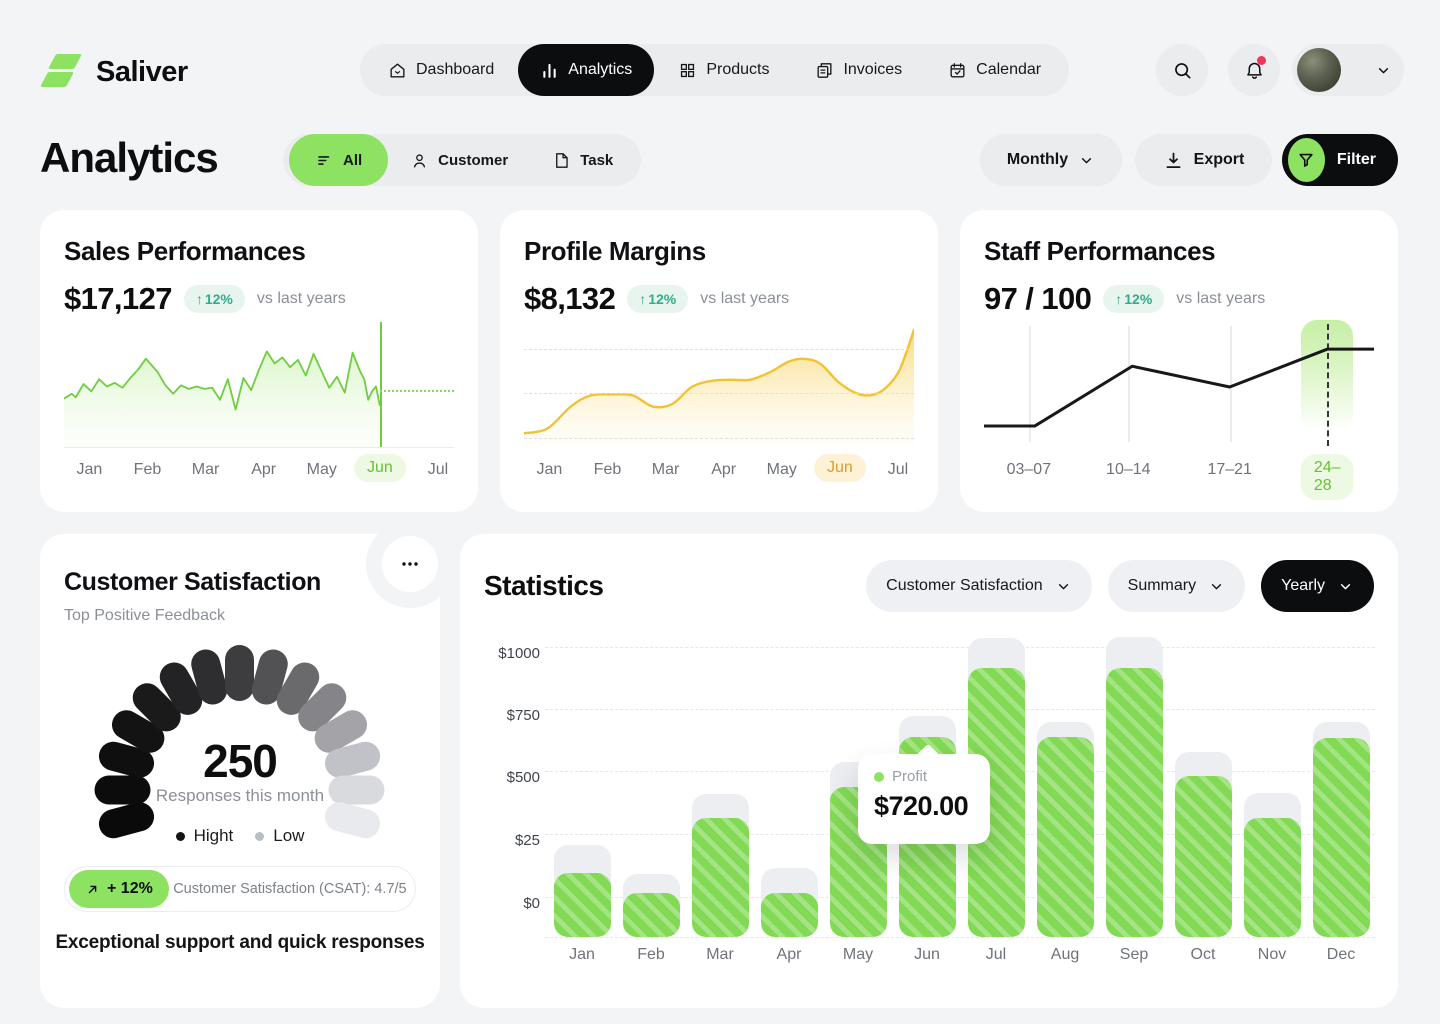 The height and width of the screenshot is (1024, 1440). Describe the element at coordinates (259, 471) in the screenshot. I see `sales-x-axis: Jan Feb Mar Apr May Jun Jul` at that location.